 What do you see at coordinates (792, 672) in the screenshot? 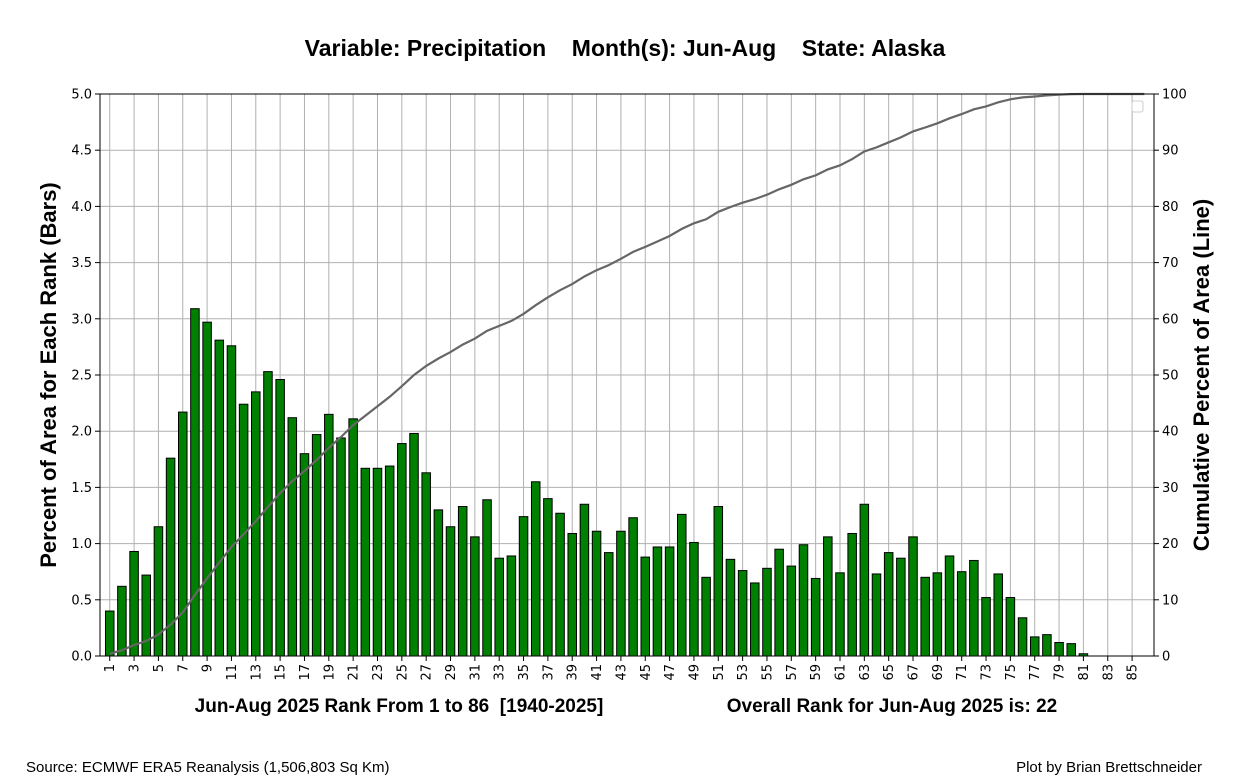
I see `x-tick-label: 57` at bounding box center [792, 672].